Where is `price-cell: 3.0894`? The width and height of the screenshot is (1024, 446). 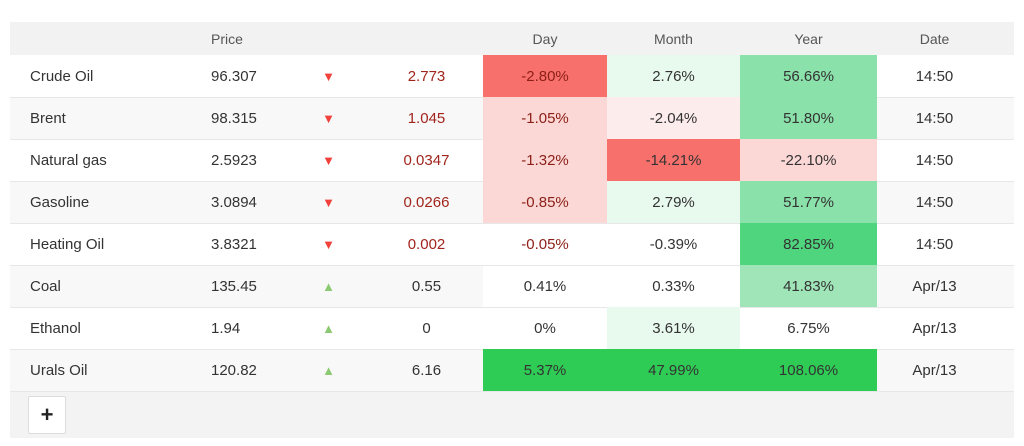
price-cell: 3.0894 is located at coordinates (227, 202).